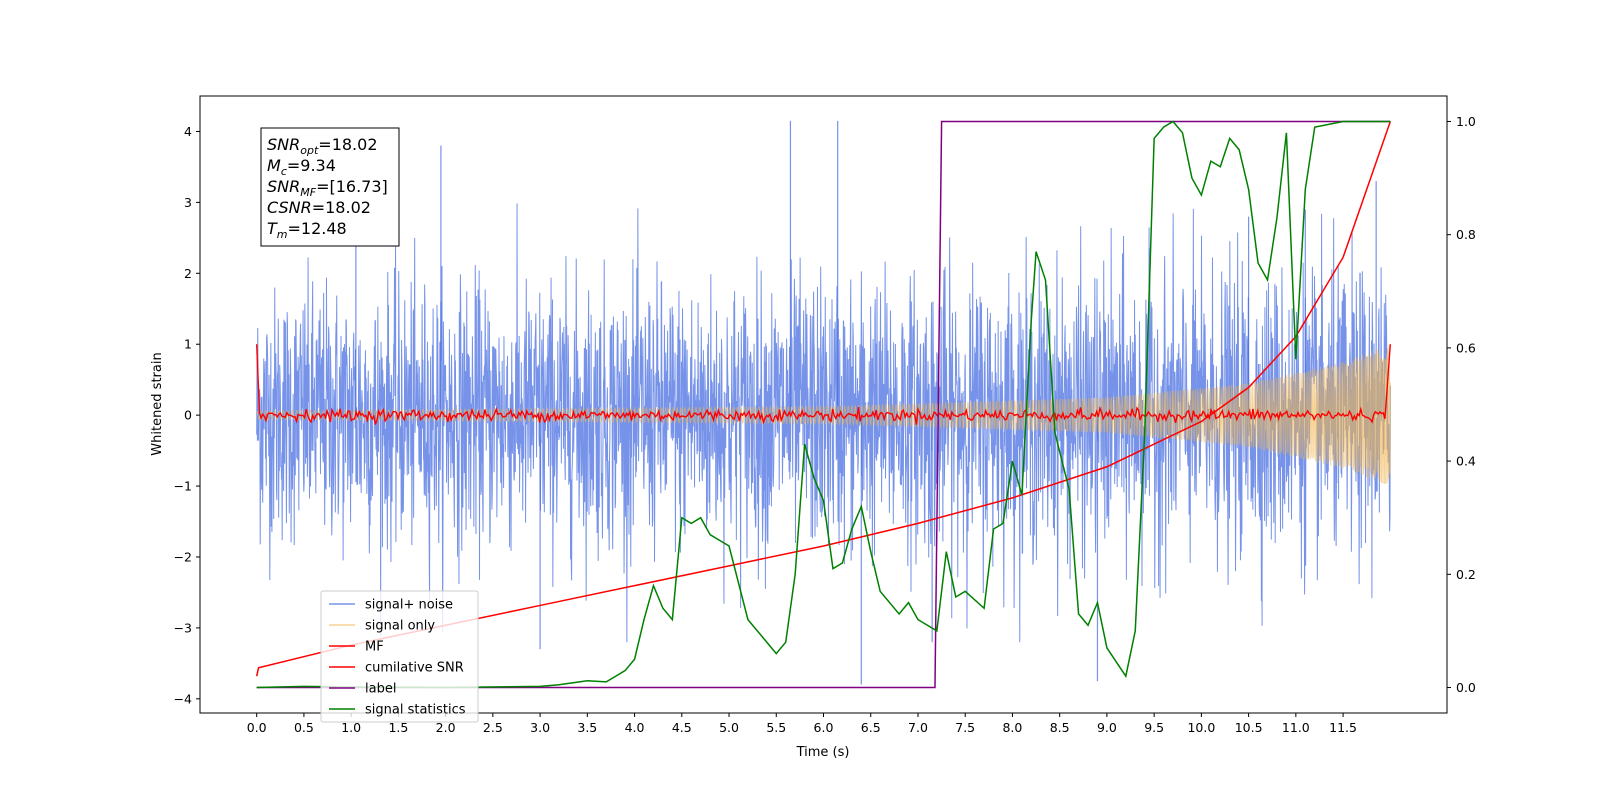 This screenshot has height=800, width=1600. Describe the element at coordinates (322, 146) in the screenshot. I see `annotation-line: SNRopt=18.02` at that location.